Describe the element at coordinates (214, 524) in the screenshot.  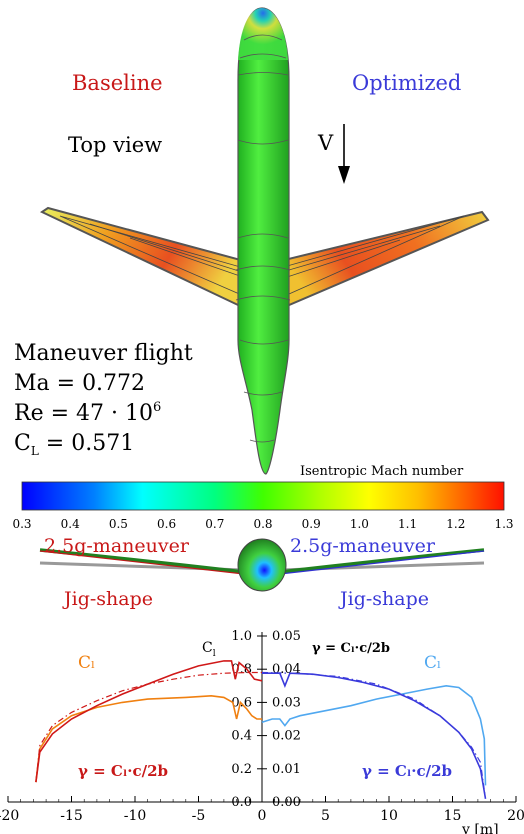
I see `colorbar-tick-label: 0.7` at that location.